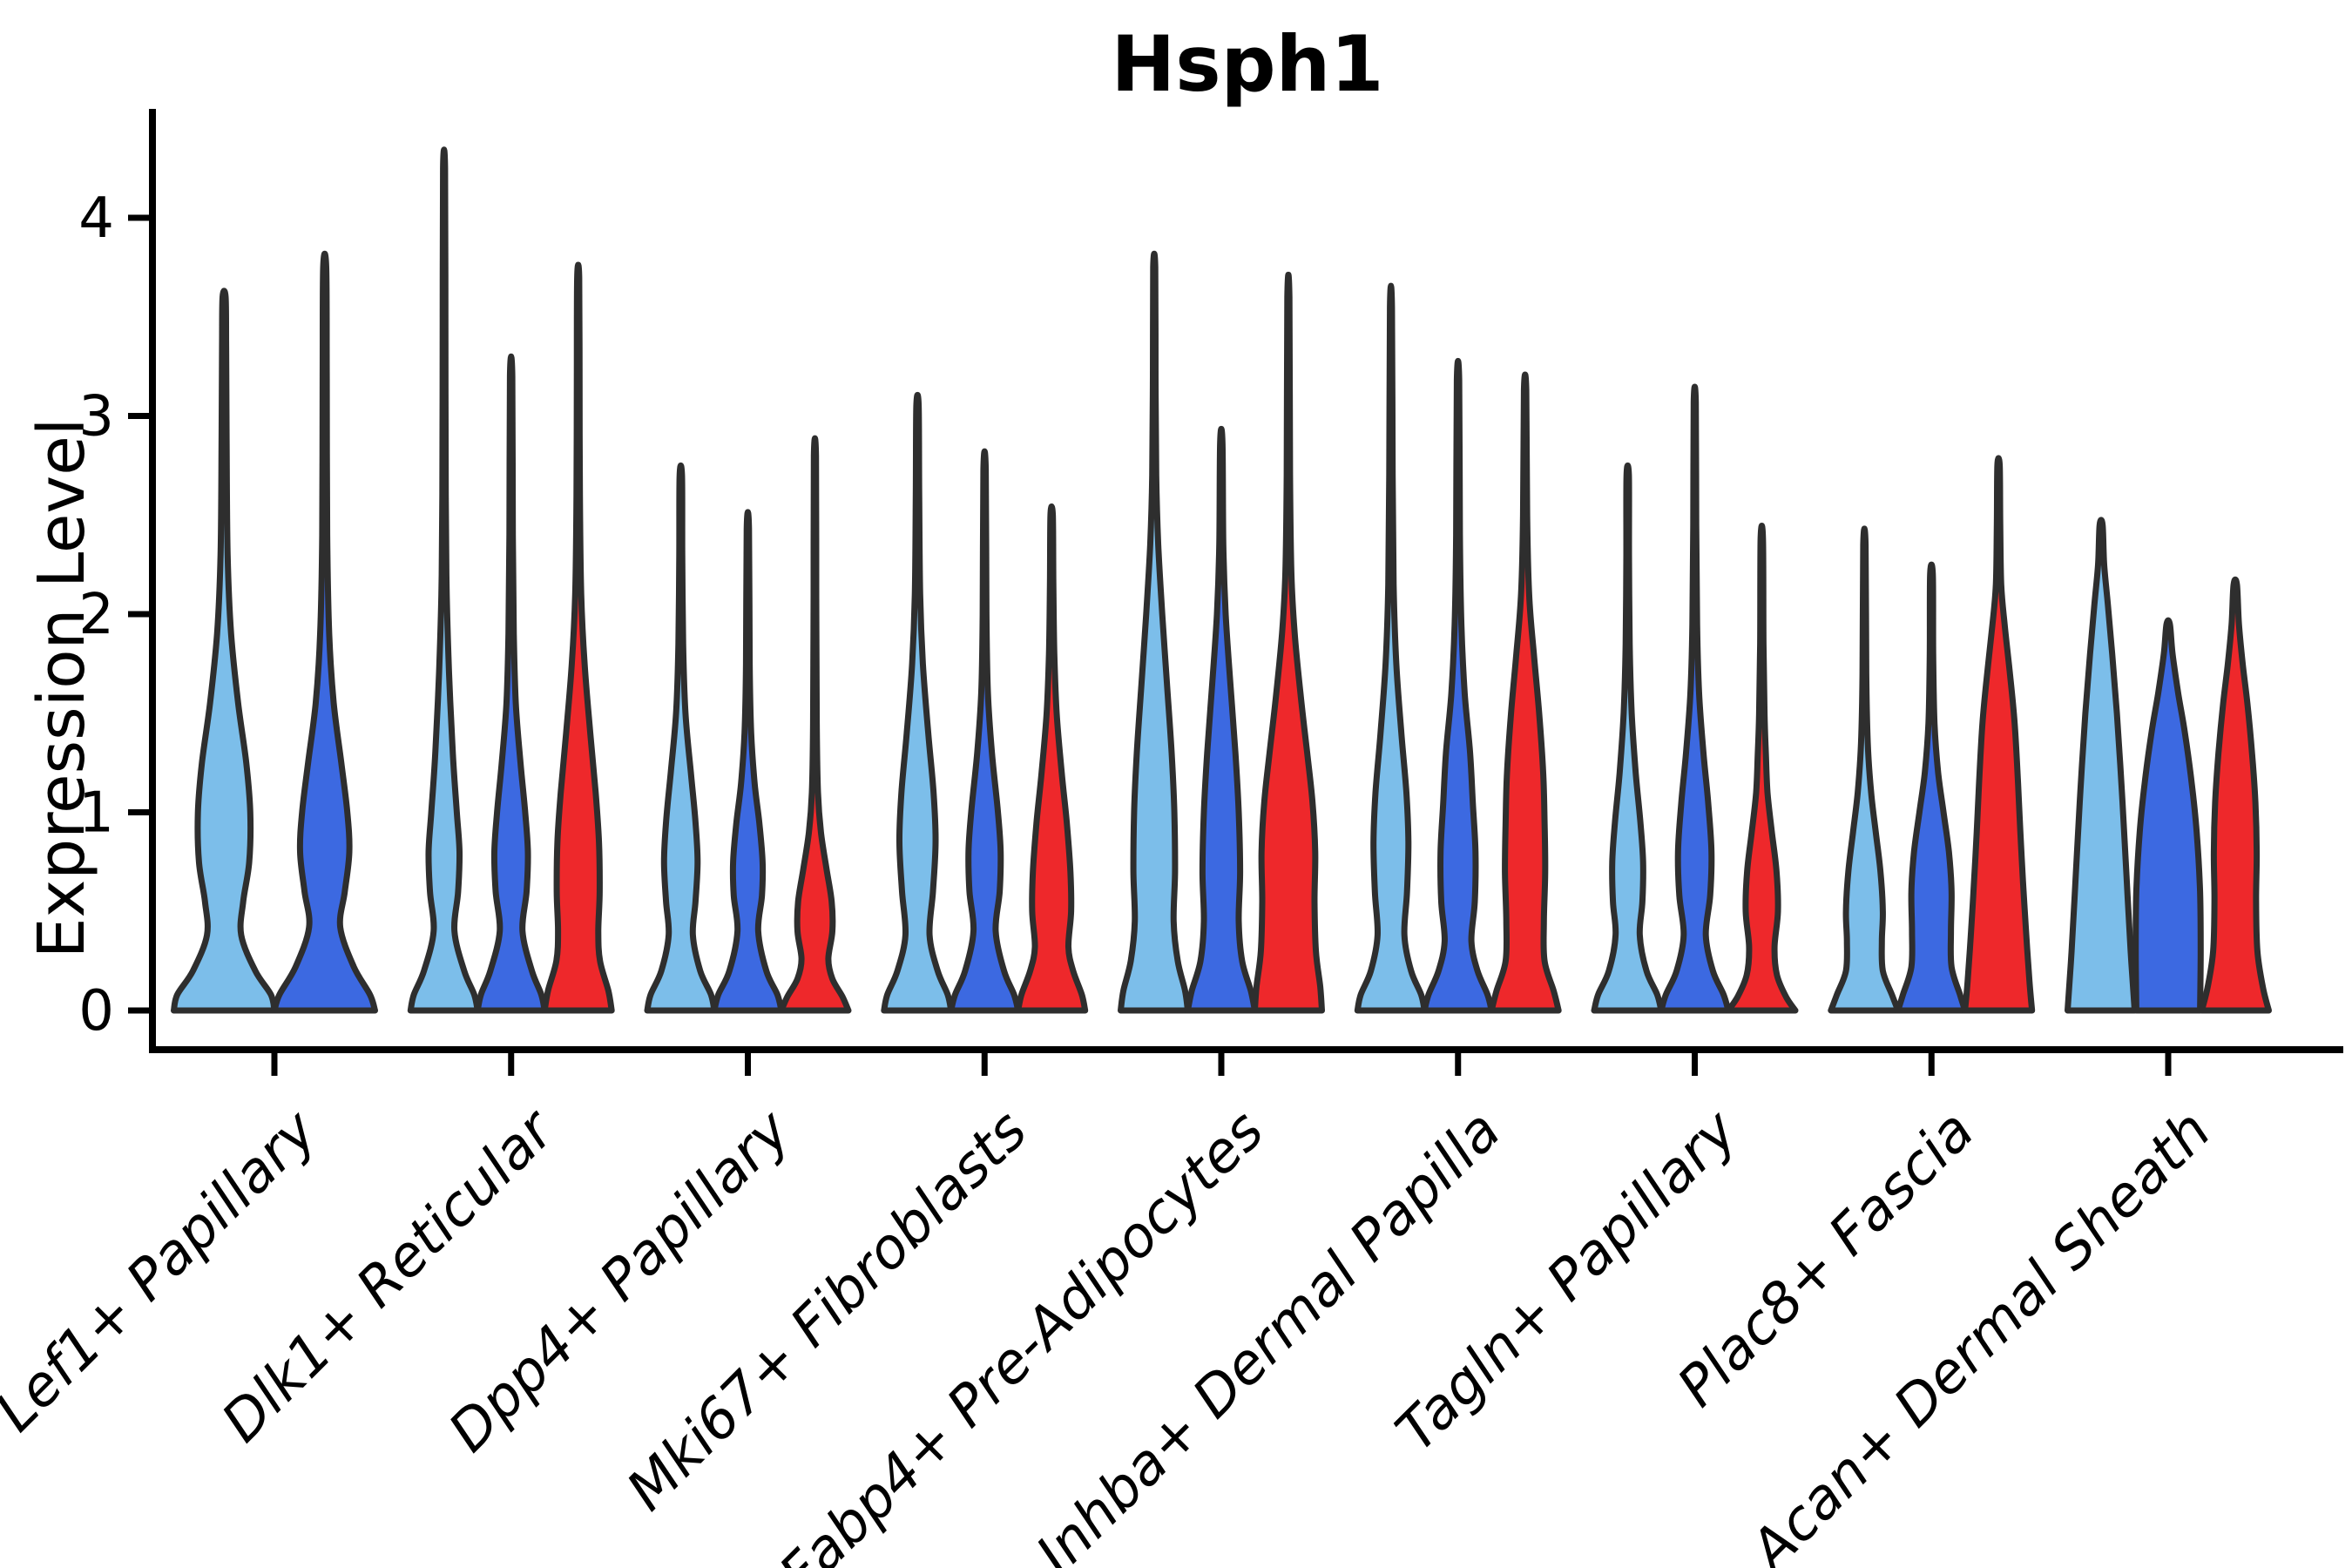 Image resolution: width=2352 pixels, height=1568 pixels. I want to click on violin-4-dark_blue, so click(1221, 719).